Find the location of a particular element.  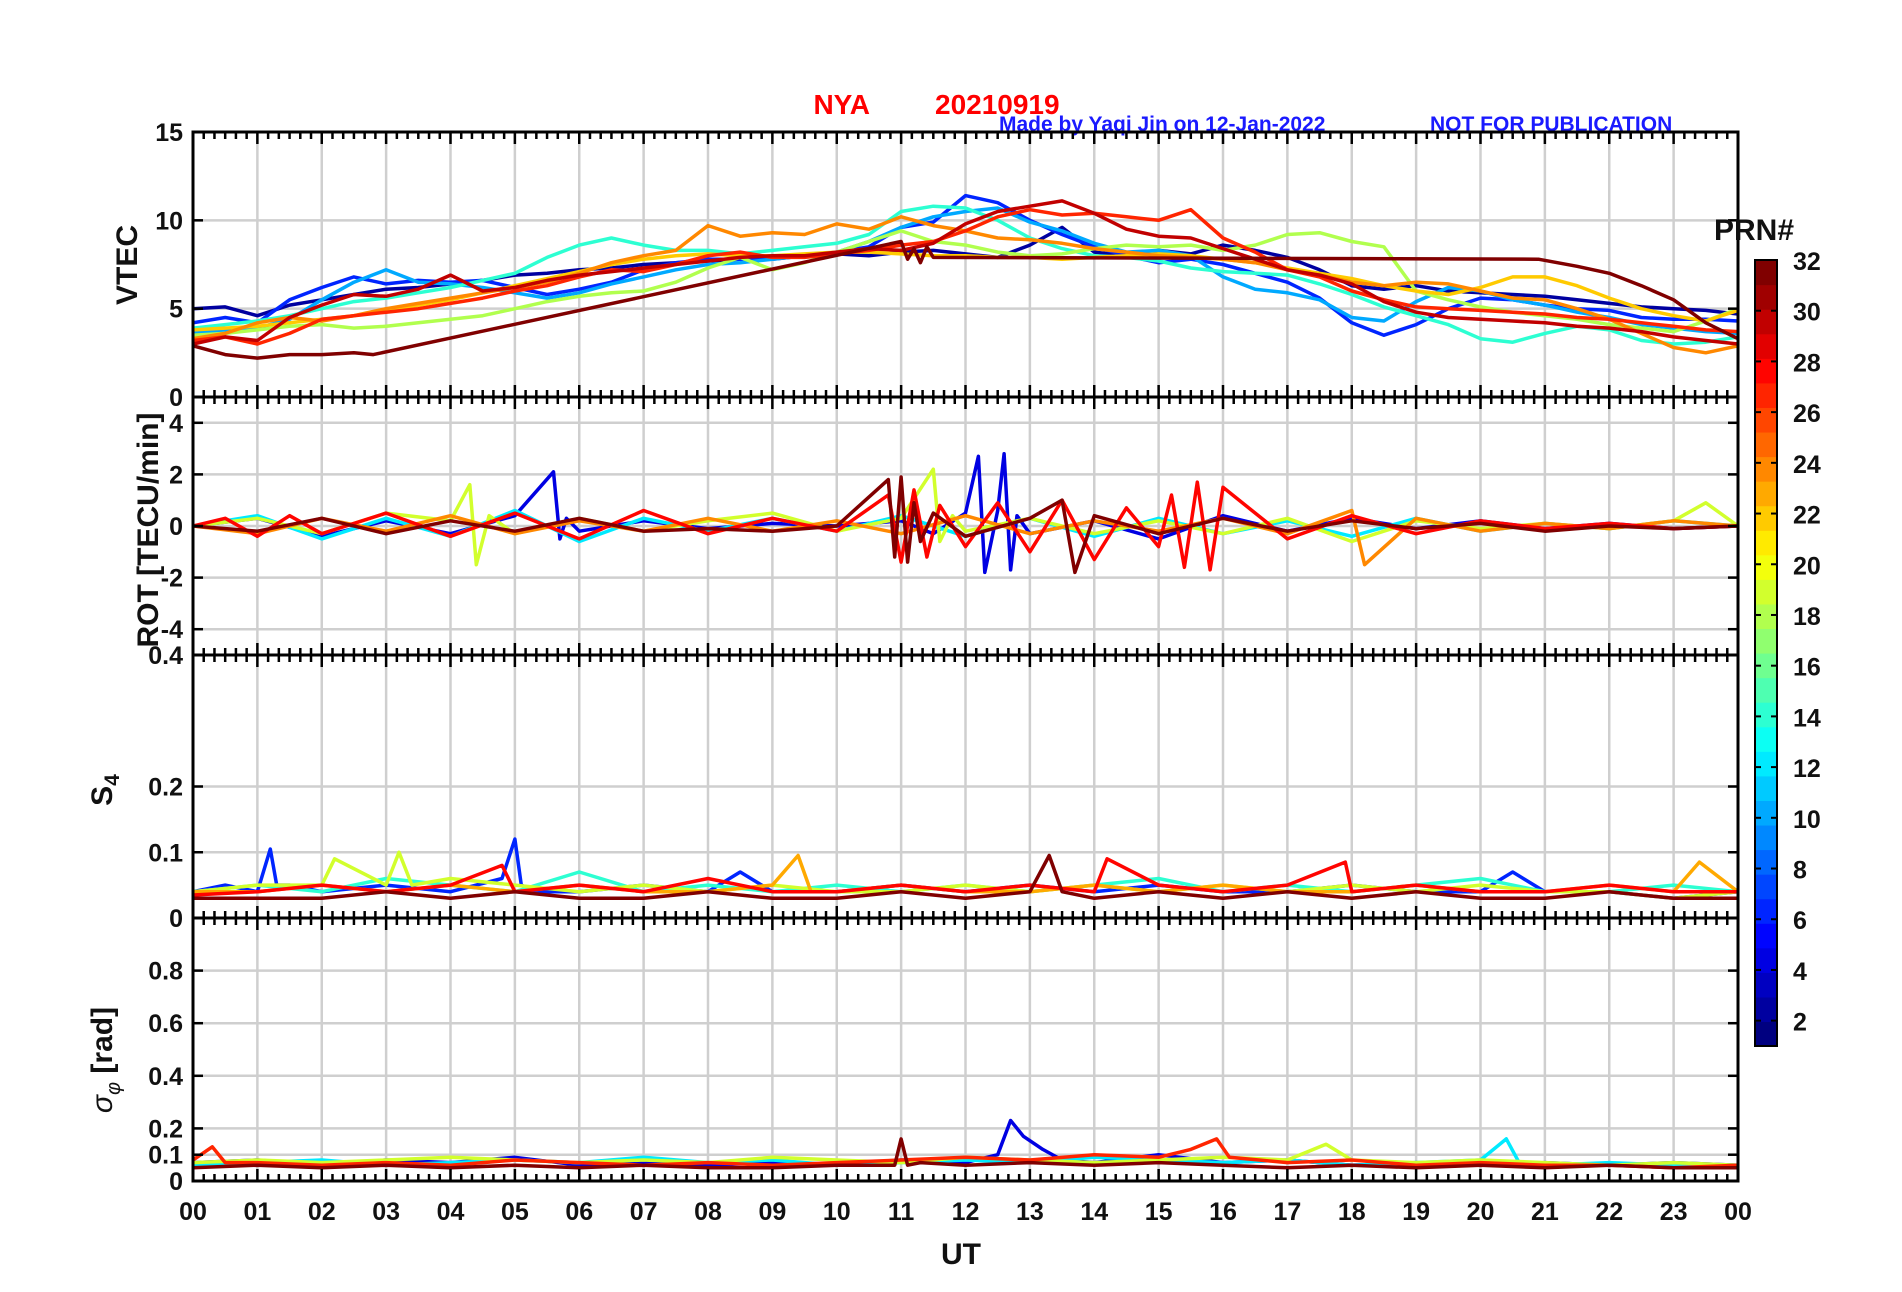

x-tick-label: 06 is located at coordinates (579, 1212).